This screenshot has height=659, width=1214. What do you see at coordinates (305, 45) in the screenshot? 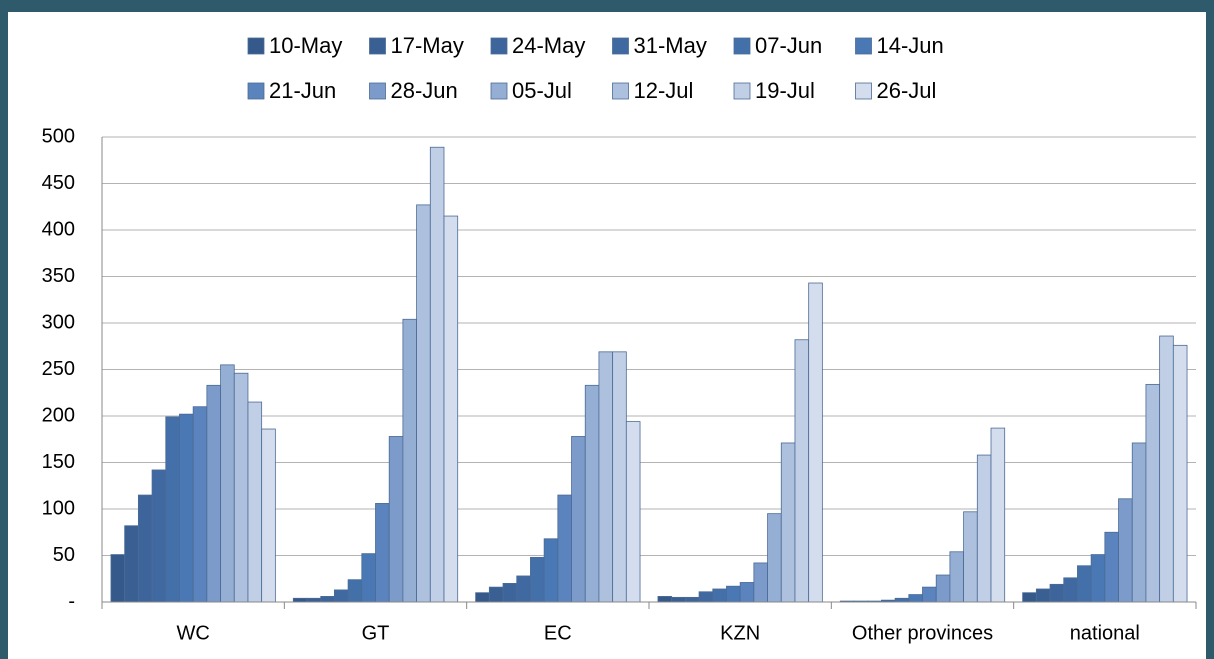
I see `legend-label: 10-May` at bounding box center [305, 45].